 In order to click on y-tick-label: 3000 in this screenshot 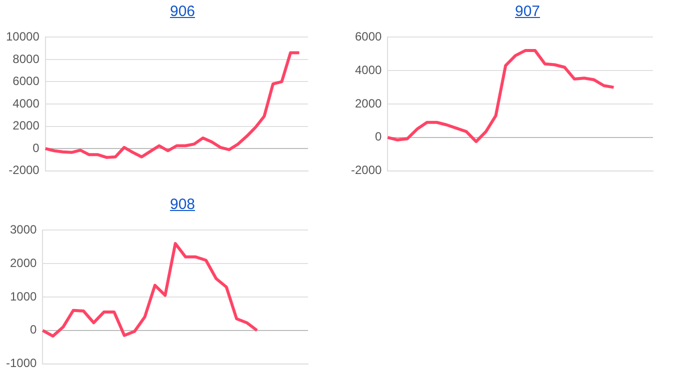, I will do `click(24, 229)`.